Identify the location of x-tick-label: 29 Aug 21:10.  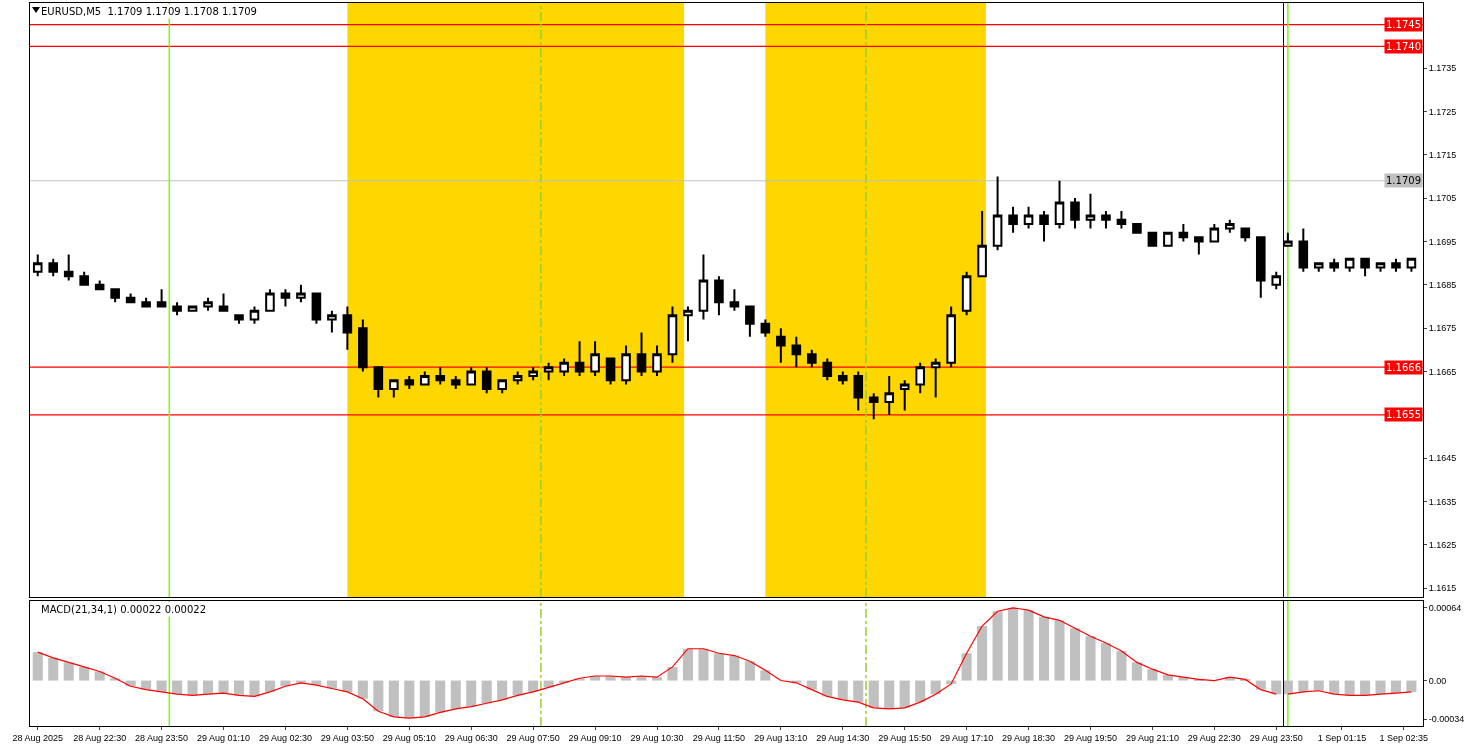
(1152, 737).